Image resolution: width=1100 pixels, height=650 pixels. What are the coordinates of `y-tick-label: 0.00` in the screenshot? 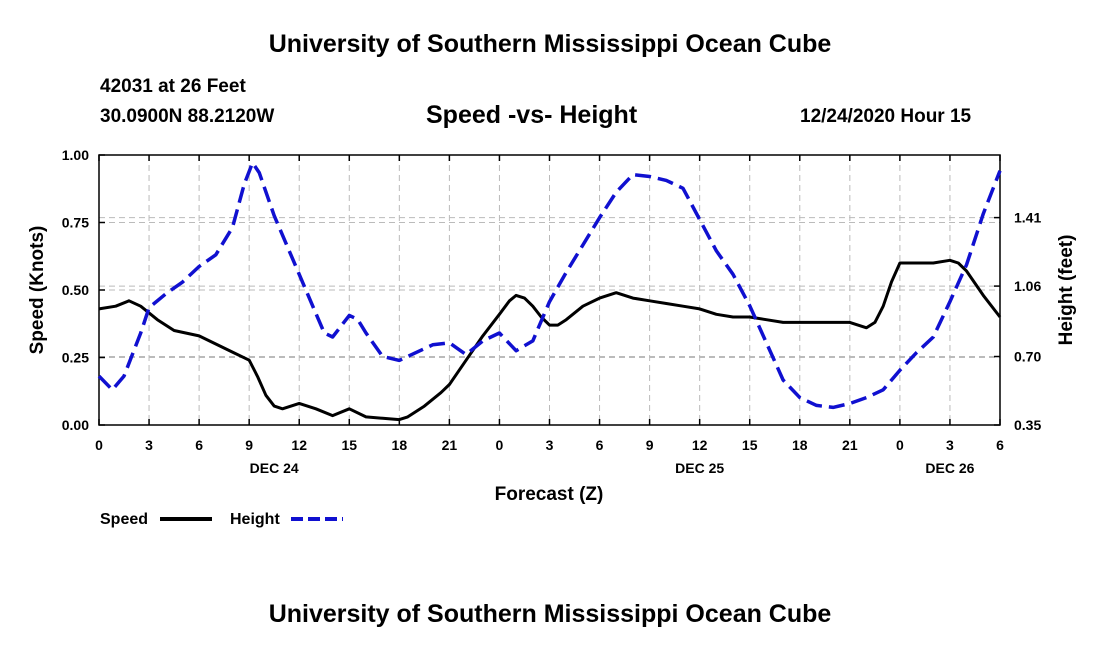 It's located at (75, 425).